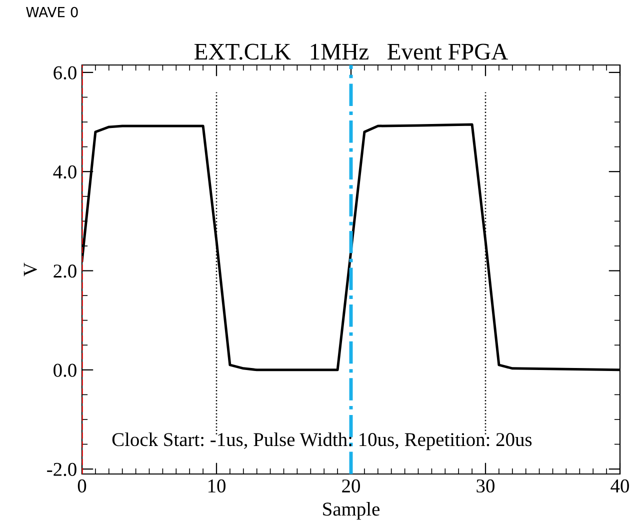 The width and height of the screenshot is (641, 532). Describe the element at coordinates (485, 486) in the screenshot. I see `x-tick-label: 30` at that location.